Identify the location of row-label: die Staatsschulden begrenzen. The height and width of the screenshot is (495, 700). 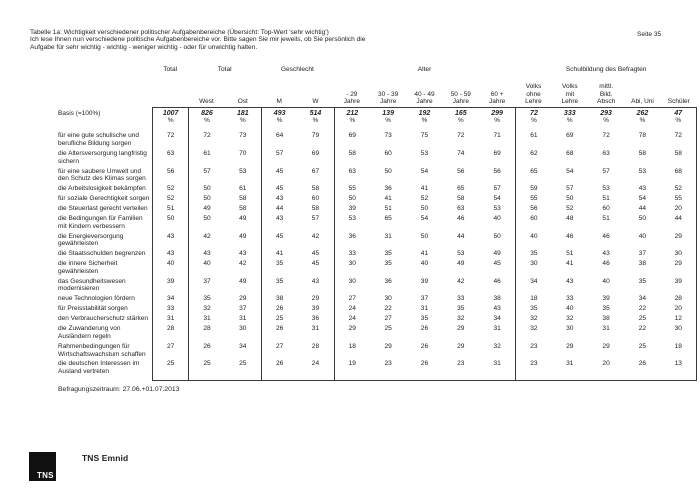
(102, 254).